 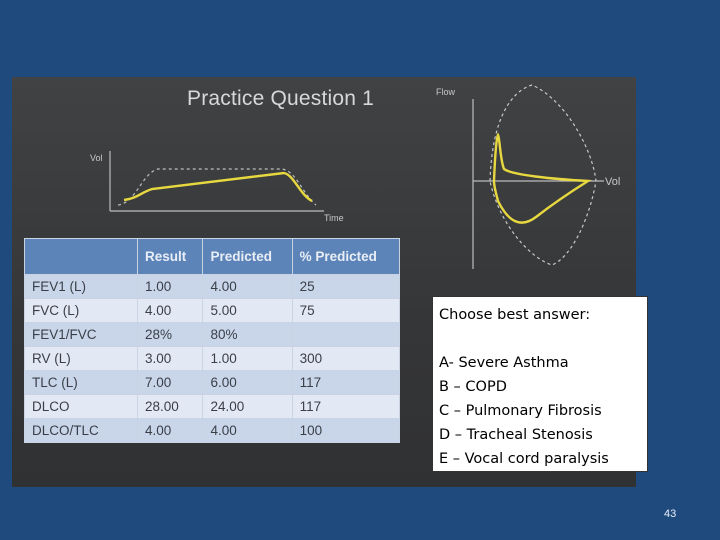 What do you see at coordinates (281, 98) in the screenshot?
I see `practice-question-title: Practice Question 1` at bounding box center [281, 98].